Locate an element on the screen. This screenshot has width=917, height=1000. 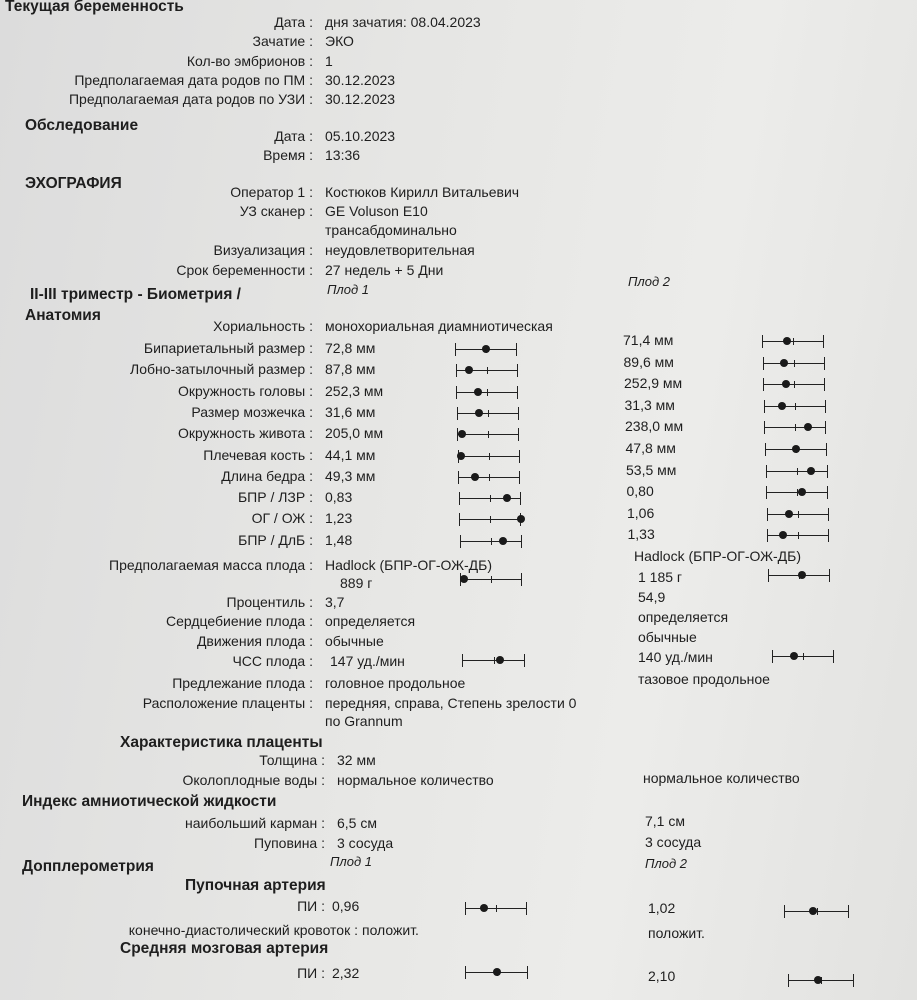
fetus-1-cord: 3 сосуда is located at coordinates (365, 843).